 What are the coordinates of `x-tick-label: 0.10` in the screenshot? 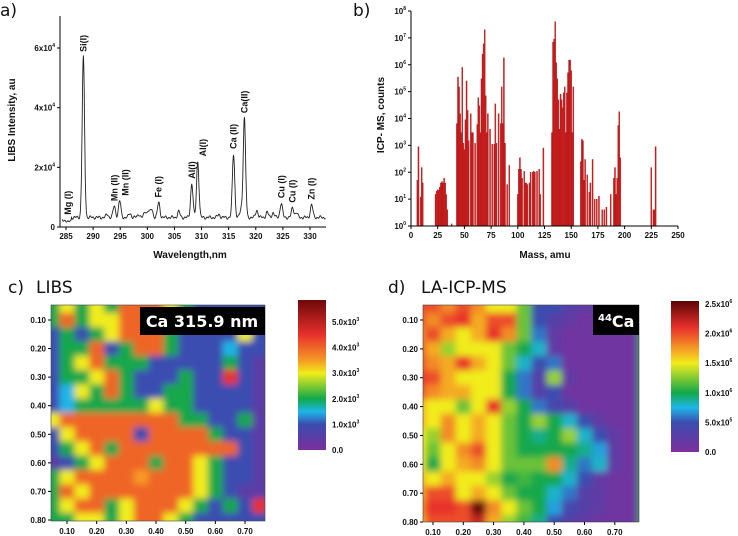 It's located at (67, 531).